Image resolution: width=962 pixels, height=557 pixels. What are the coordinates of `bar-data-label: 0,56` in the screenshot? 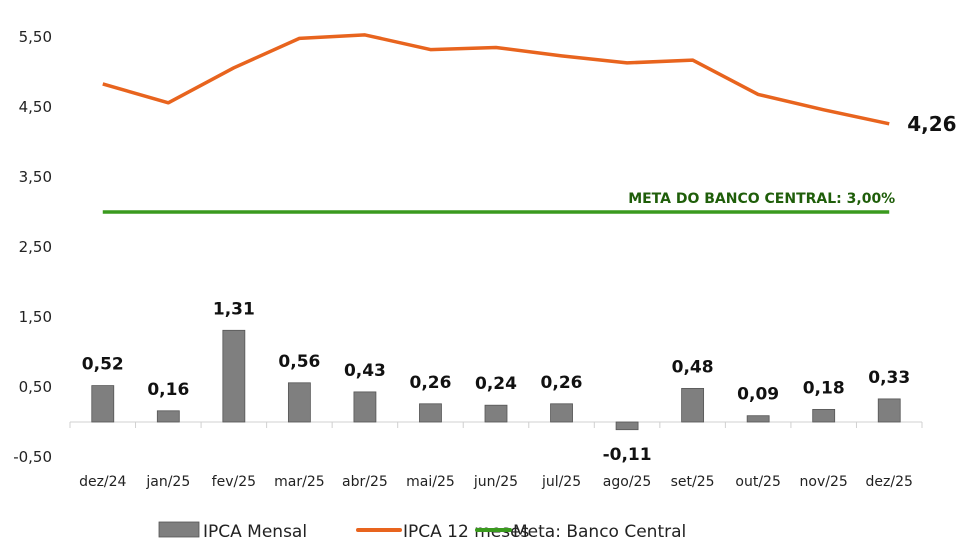 It's located at (299, 362).